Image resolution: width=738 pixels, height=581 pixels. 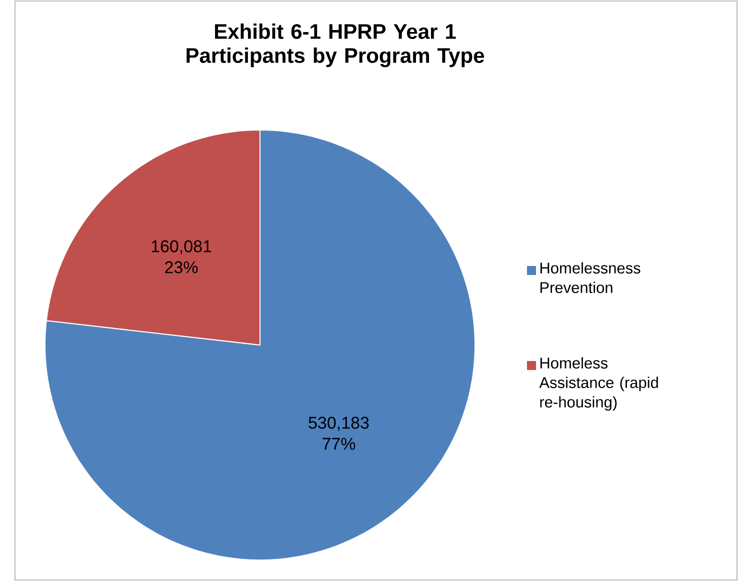 I want to click on chart-title: Exhibit 6-1 HPRP Year 1 Participants by Program Type, so click(x=335, y=46).